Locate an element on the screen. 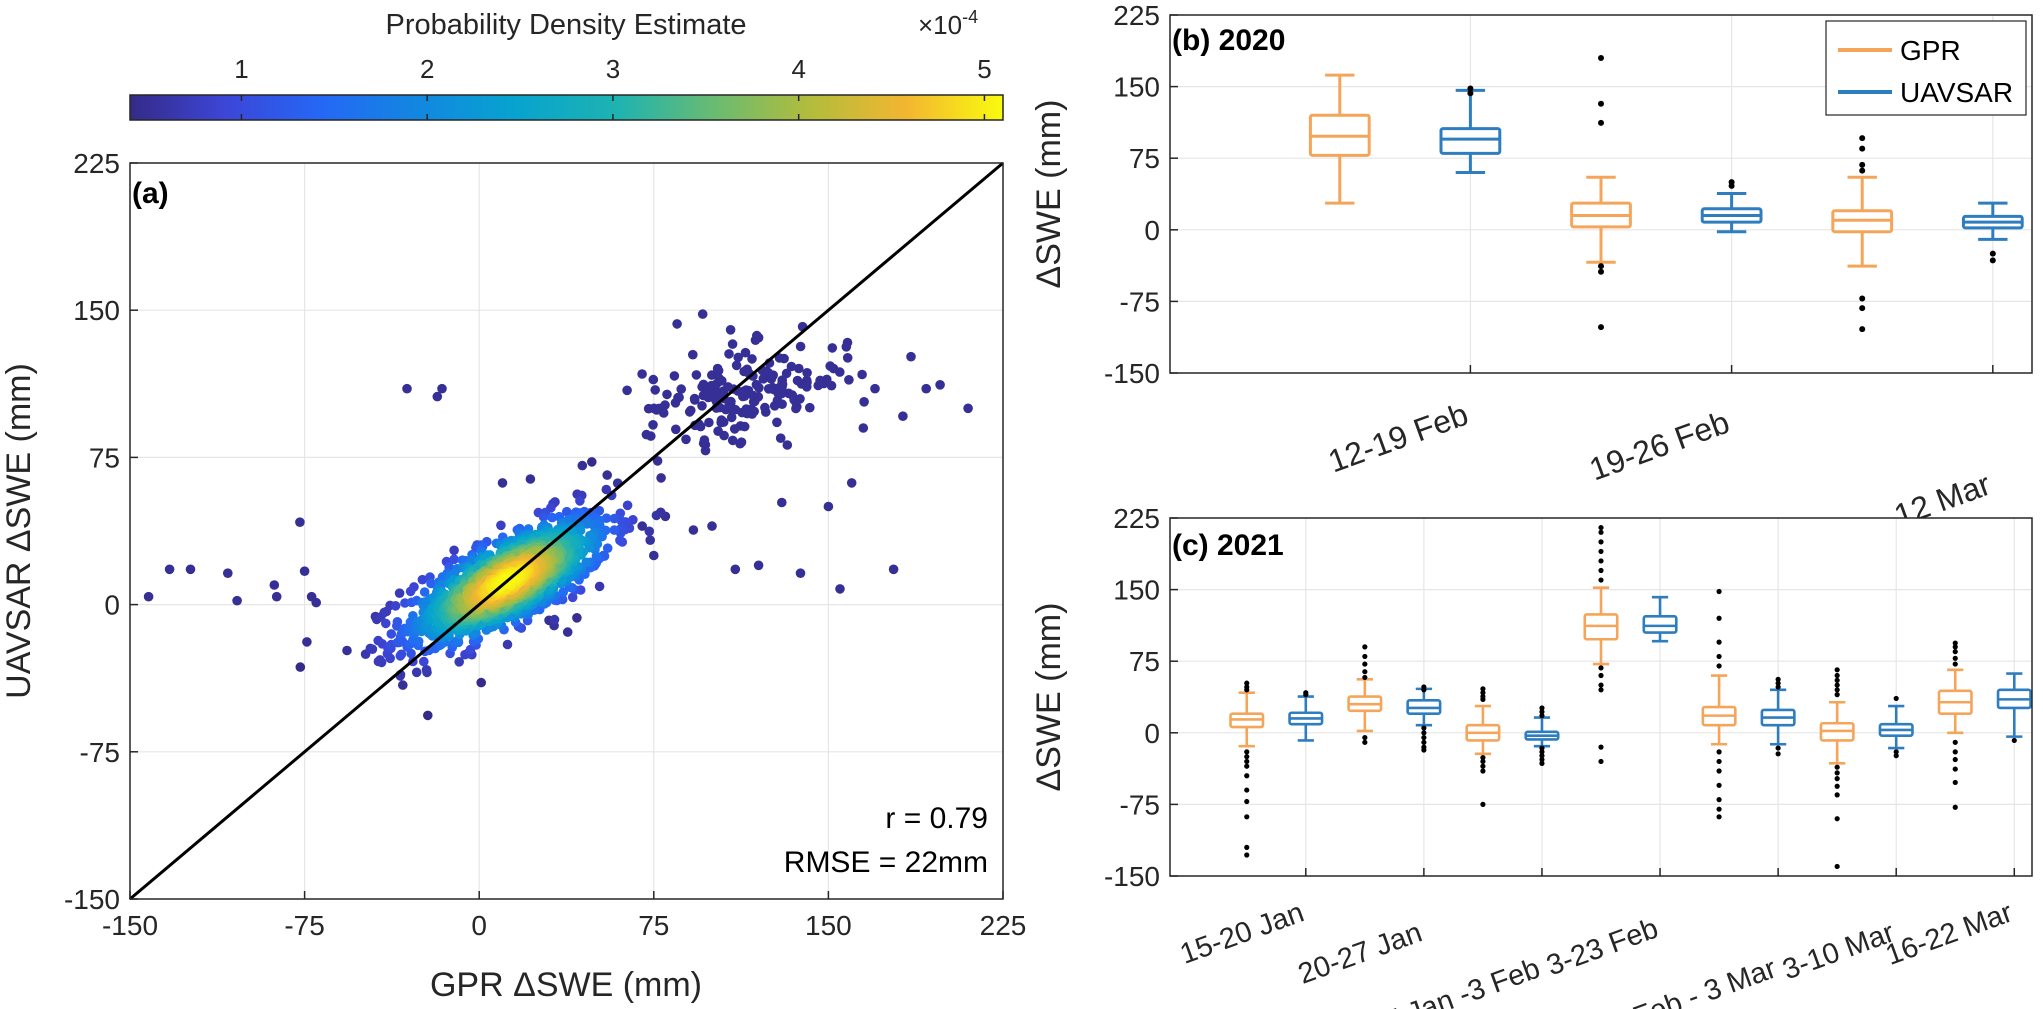 The height and width of the screenshot is (1009, 2043). box-iqr is located at coordinates (1660, 624).